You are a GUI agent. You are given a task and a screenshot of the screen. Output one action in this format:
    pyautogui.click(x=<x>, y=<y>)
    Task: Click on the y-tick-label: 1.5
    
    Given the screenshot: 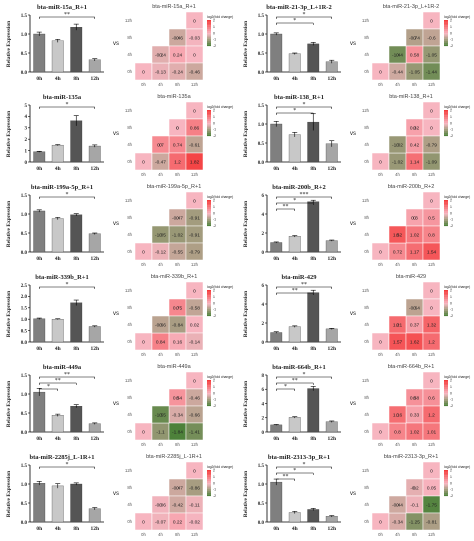 What is the action you would take?
    pyautogui.click(x=24, y=16)
    